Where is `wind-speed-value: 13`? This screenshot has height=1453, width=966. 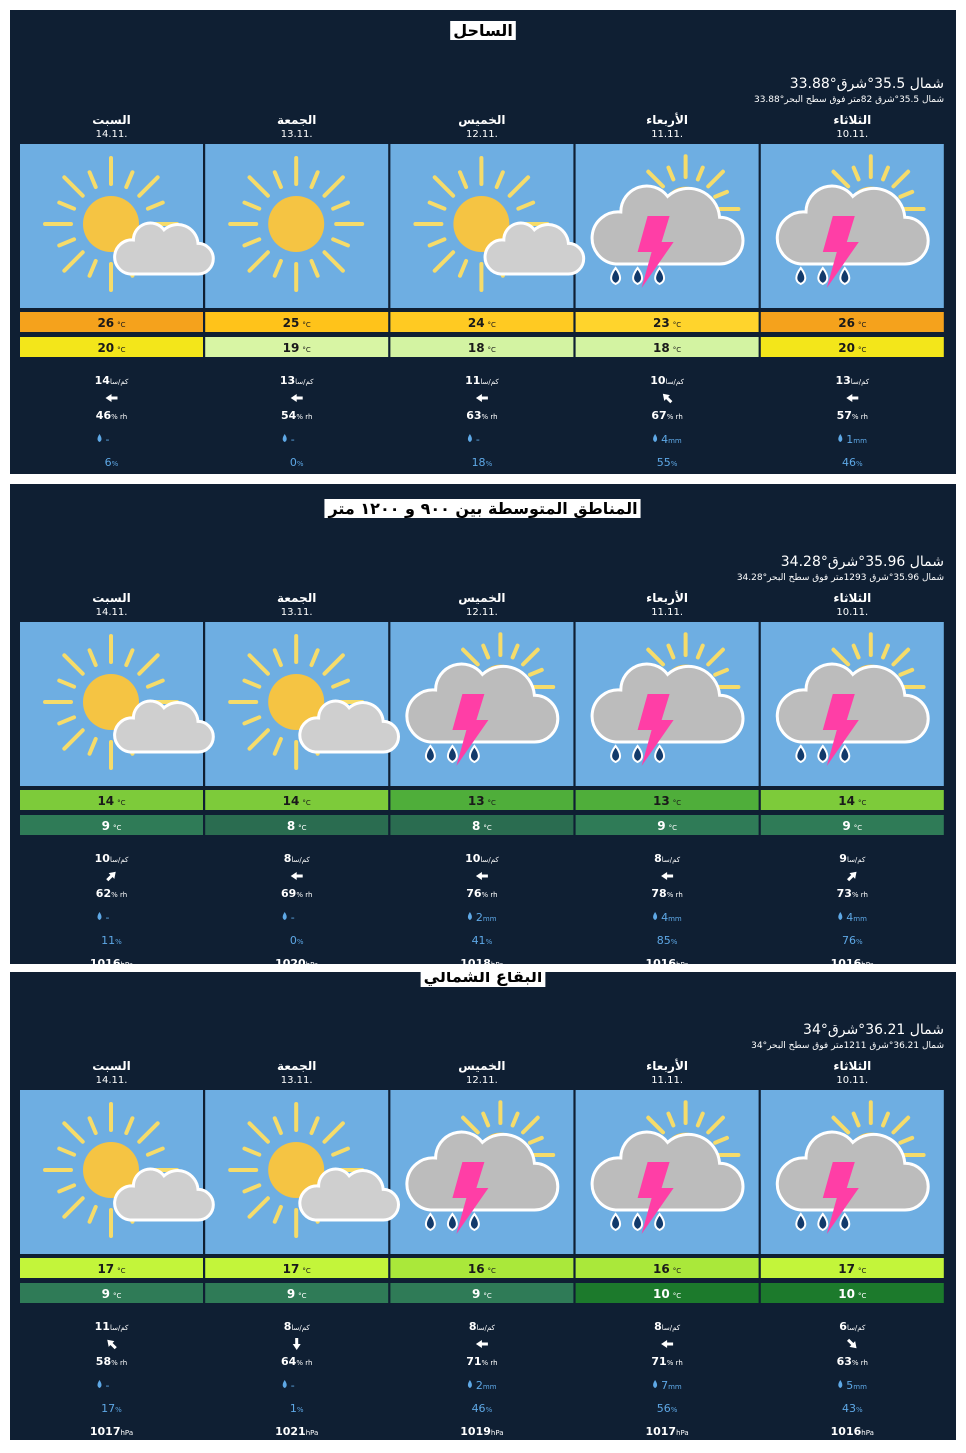 wind-speed-value: 13 is located at coordinates (287, 380).